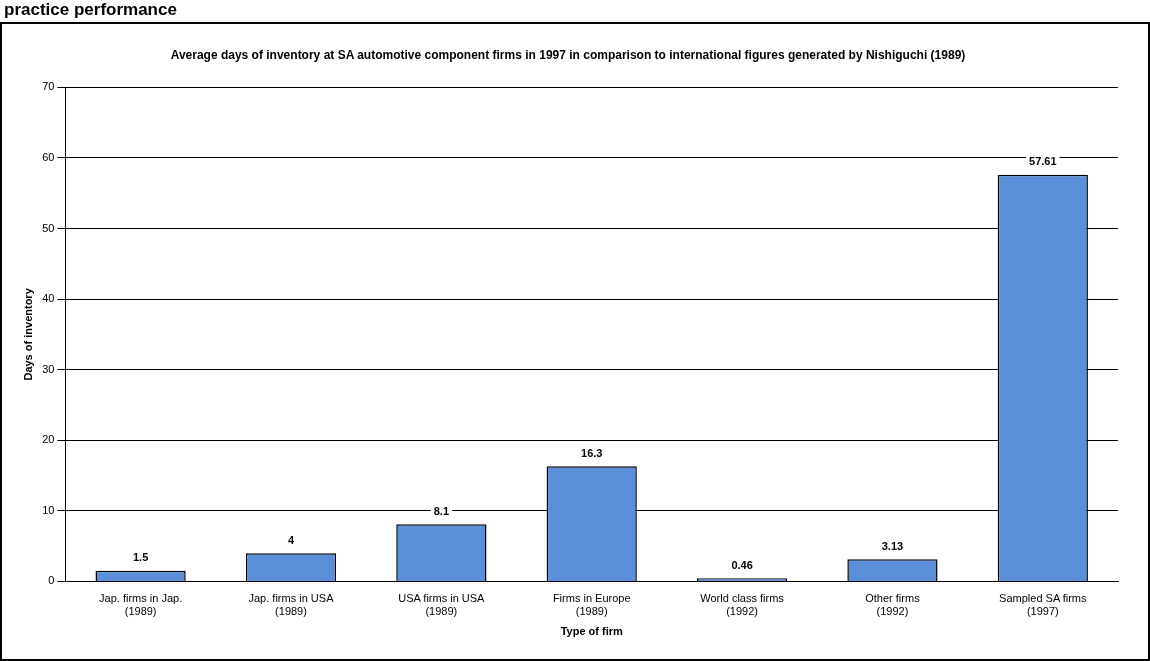  I want to click on x-tick-label: USA firms in USA (1989), so click(442, 605).